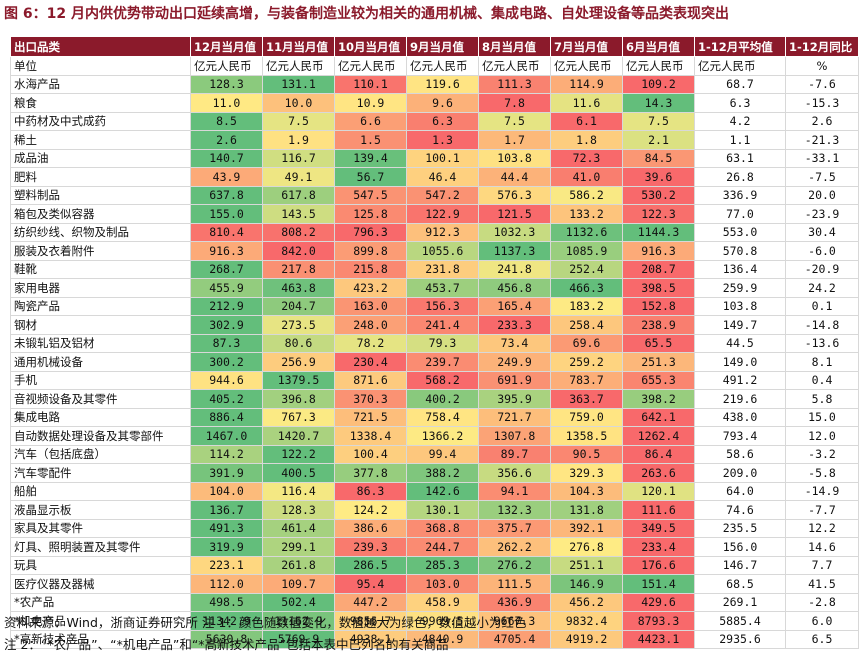  What do you see at coordinates (100, 602) in the screenshot?
I see `row-category-name: *农产品` at bounding box center [100, 602].